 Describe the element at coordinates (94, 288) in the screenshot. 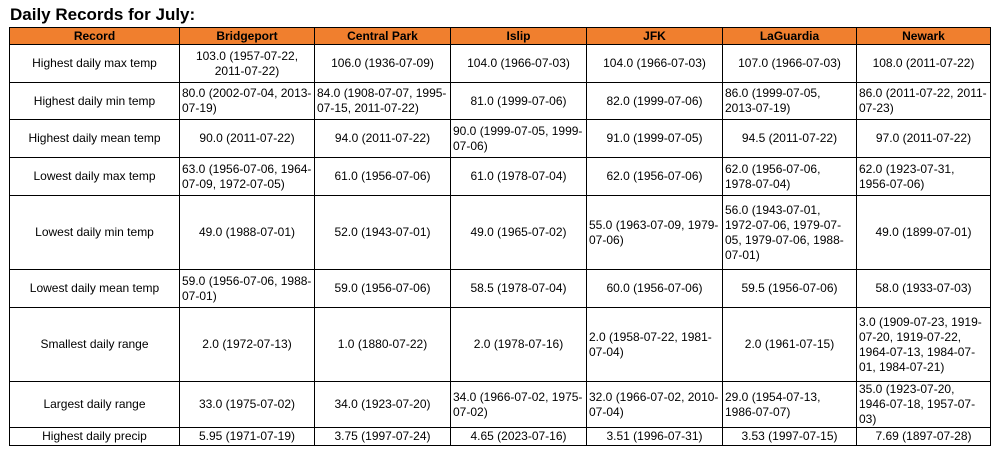

I see `record-label: Lowest daily mean temp` at that location.